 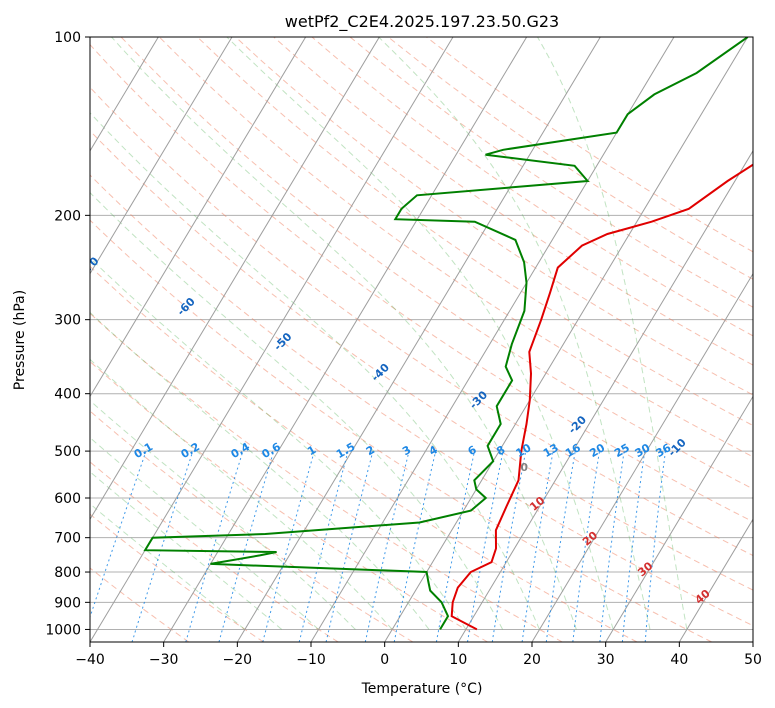 I want to click on x-tick-label: 10, so click(x=458, y=660).